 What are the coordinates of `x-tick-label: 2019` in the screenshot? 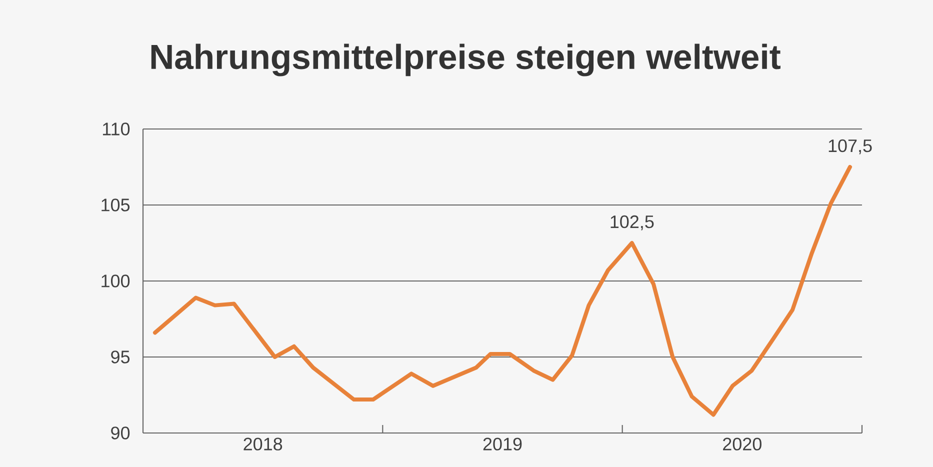 It's located at (502, 444).